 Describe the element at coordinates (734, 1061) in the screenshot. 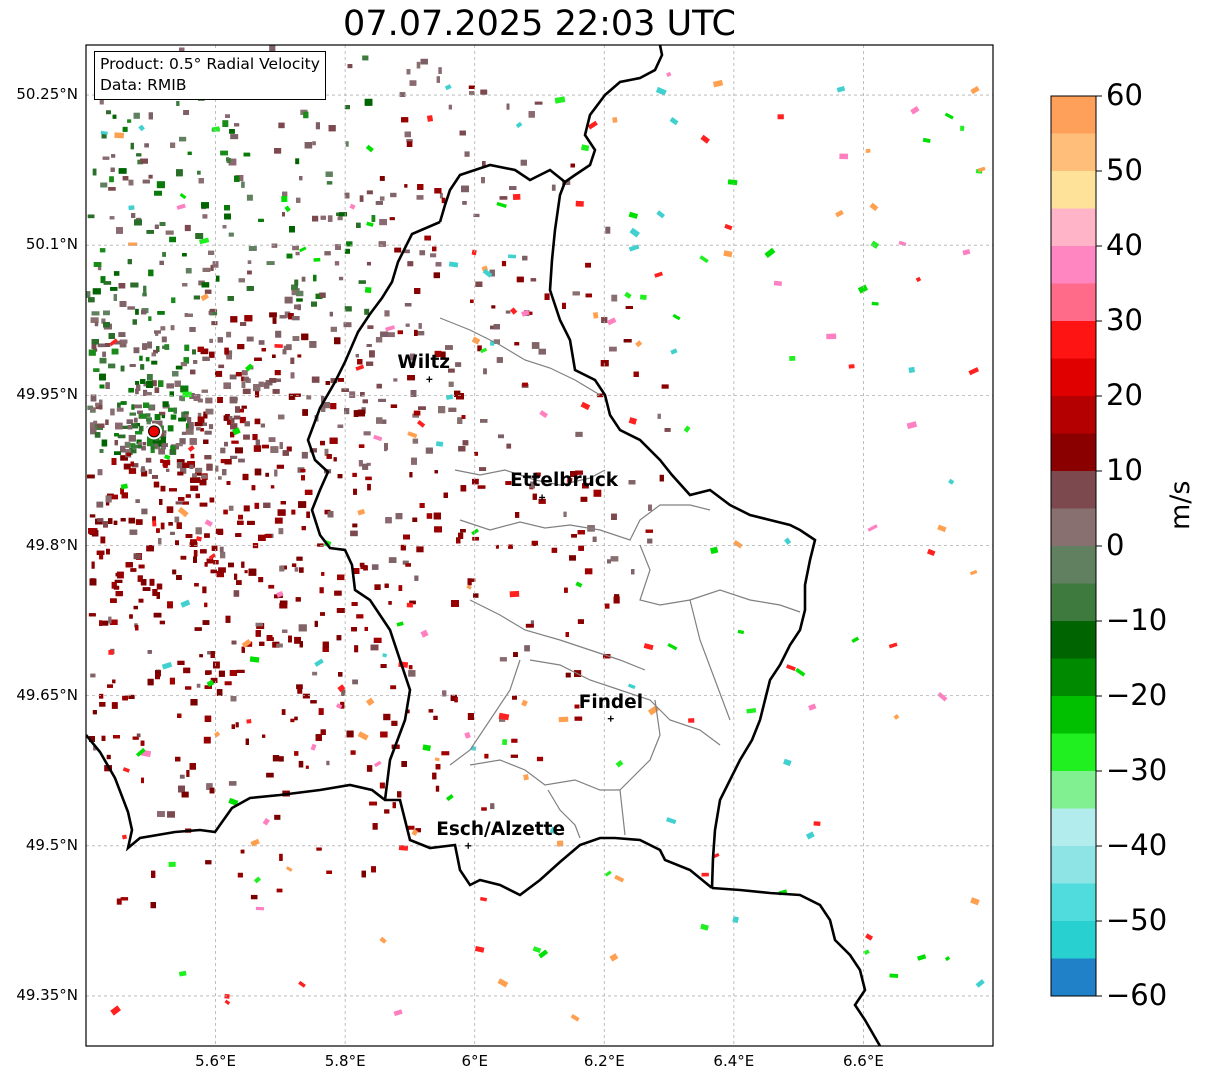

I see `lon-tick-label: 6.4°E` at that location.